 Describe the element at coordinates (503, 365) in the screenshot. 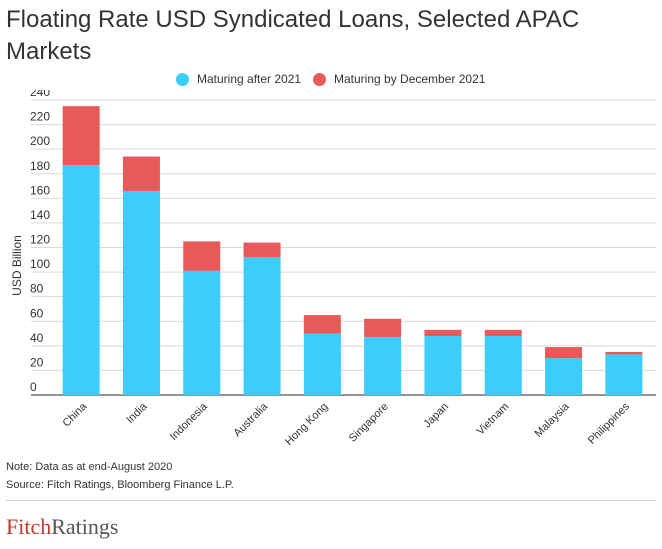

I see `bar-vietnam-after-2021` at that location.